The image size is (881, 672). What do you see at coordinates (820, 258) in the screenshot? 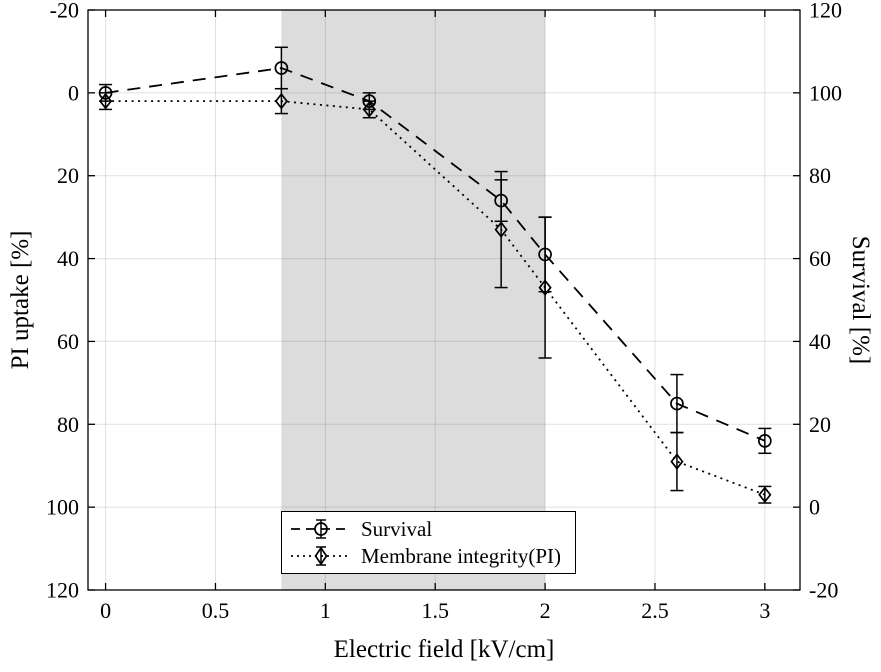
I see `y-tick-label-right: 60` at bounding box center [820, 258].